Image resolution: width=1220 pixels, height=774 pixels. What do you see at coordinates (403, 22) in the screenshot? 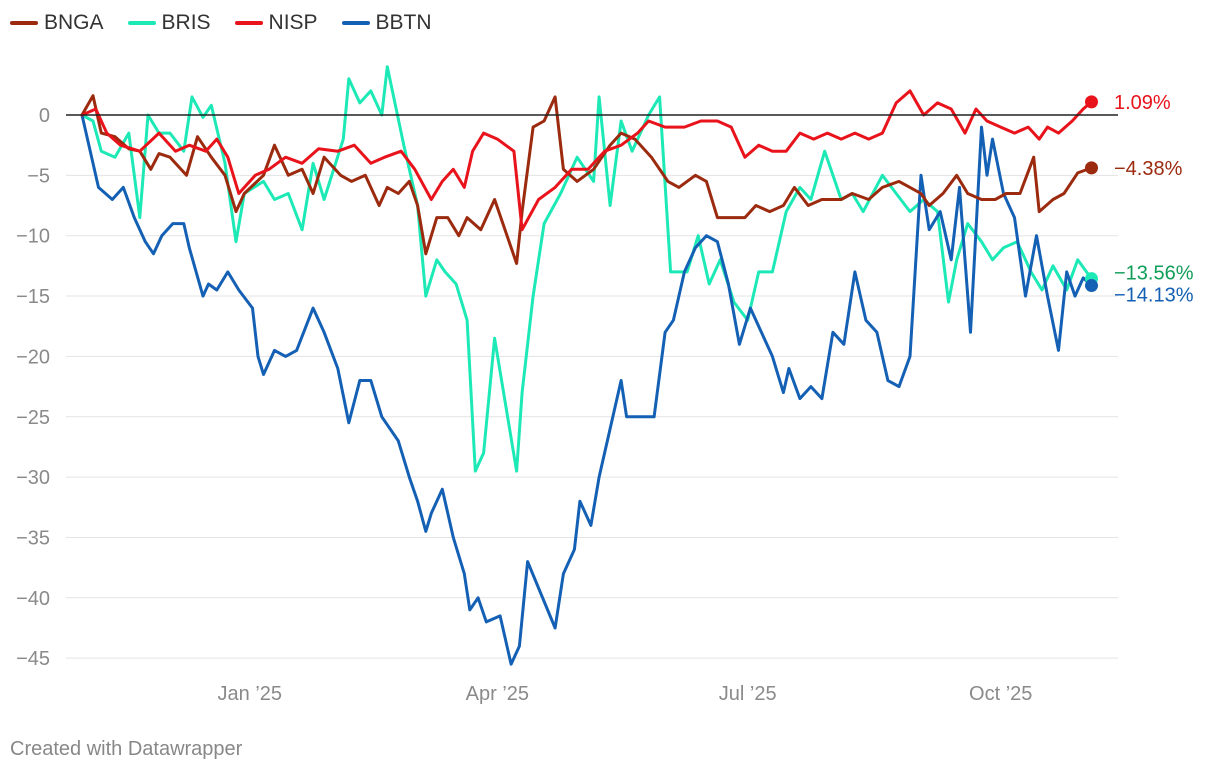
I see `legend-label: BBTN` at bounding box center [403, 22].